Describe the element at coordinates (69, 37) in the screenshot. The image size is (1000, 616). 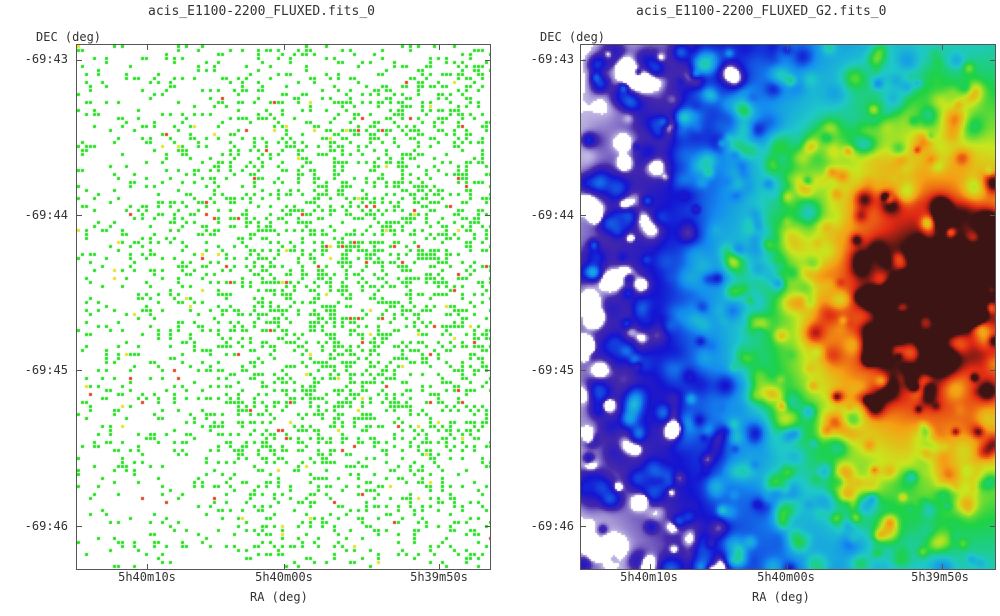
I see `left-y-axis-label: DEC (deg)` at that location.